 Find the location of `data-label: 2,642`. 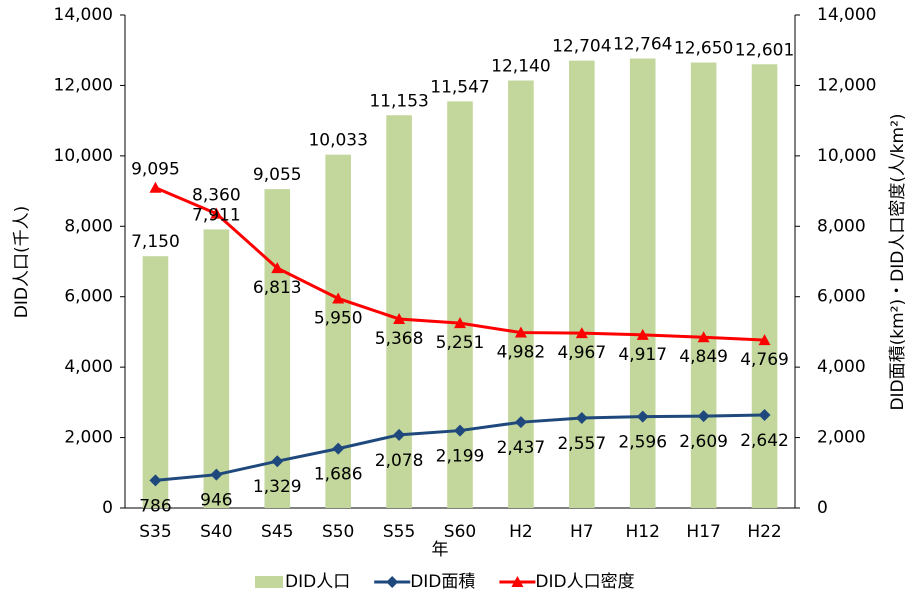

data-label: 2,642 is located at coordinates (764, 441).